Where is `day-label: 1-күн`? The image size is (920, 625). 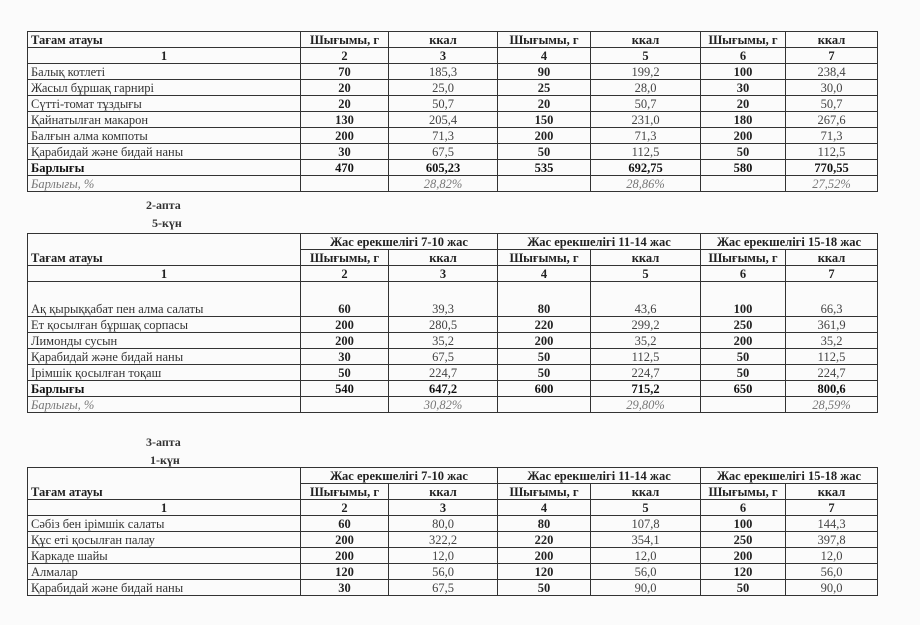
day-label: 1-күн is located at coordinates (165, 460).